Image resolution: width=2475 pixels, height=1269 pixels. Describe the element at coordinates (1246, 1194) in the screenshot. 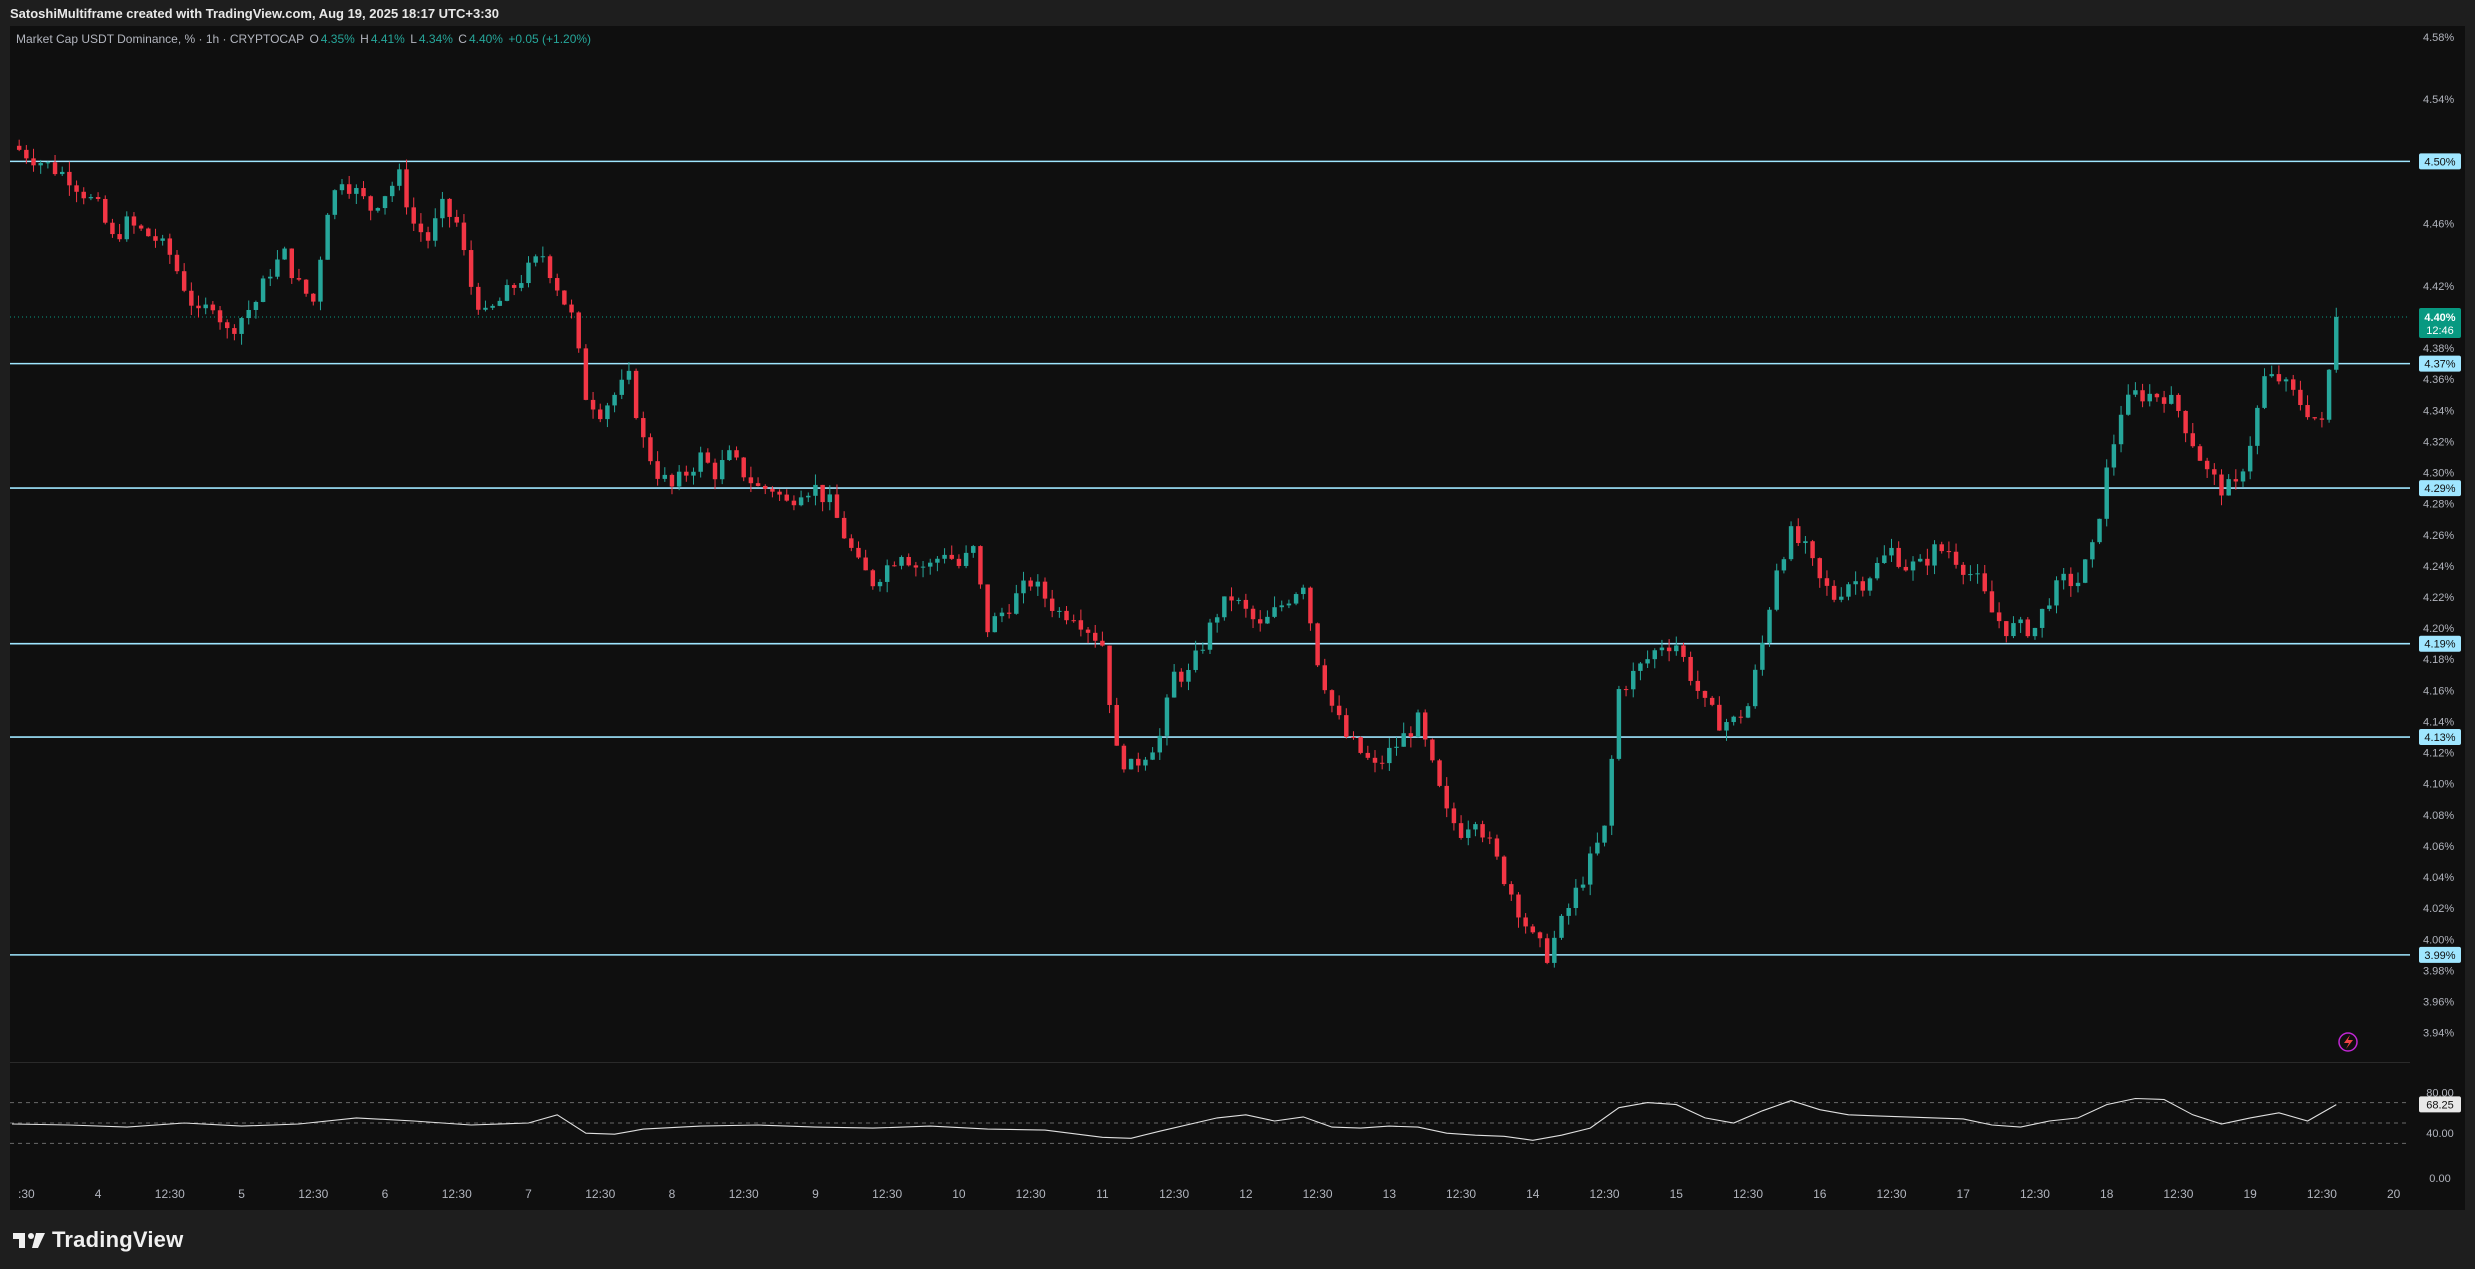

I see `x-tick-label: 12` at that location.